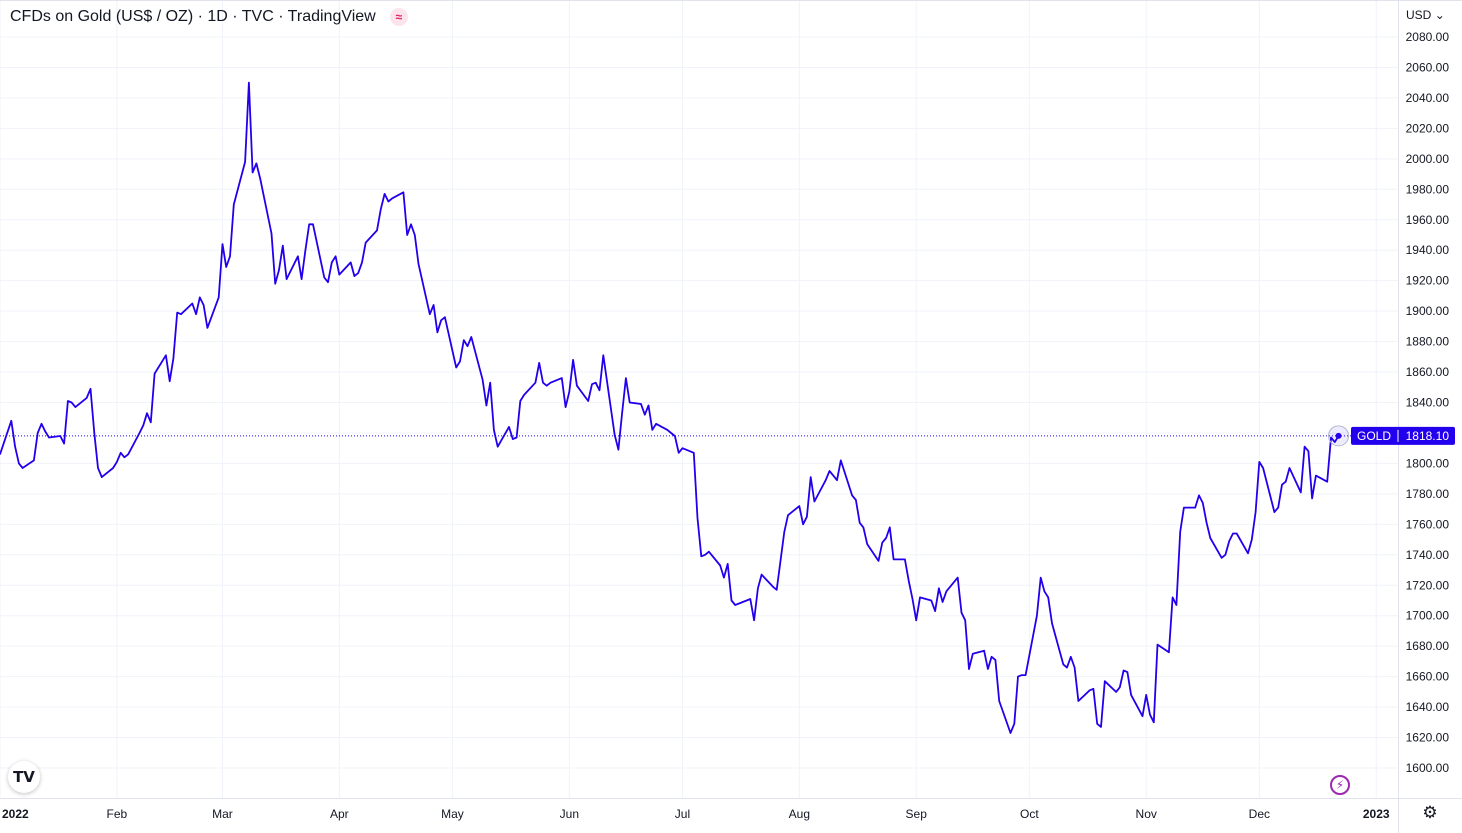  Describe the element at coordinates (1374, 436) in the screenshot. I see `price-badge-symbol: GOLD` at that location.